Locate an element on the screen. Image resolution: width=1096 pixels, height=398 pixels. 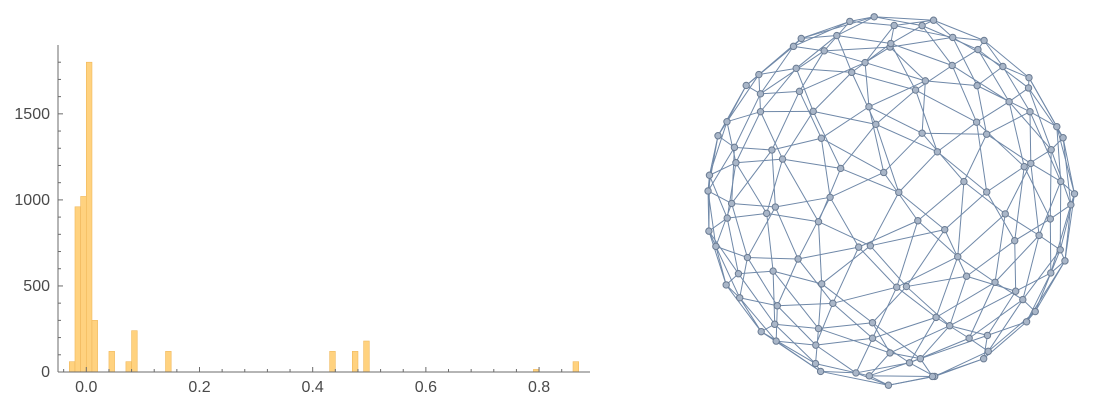
x-tick-label: 0.4 is located at coordinates (313, 387).